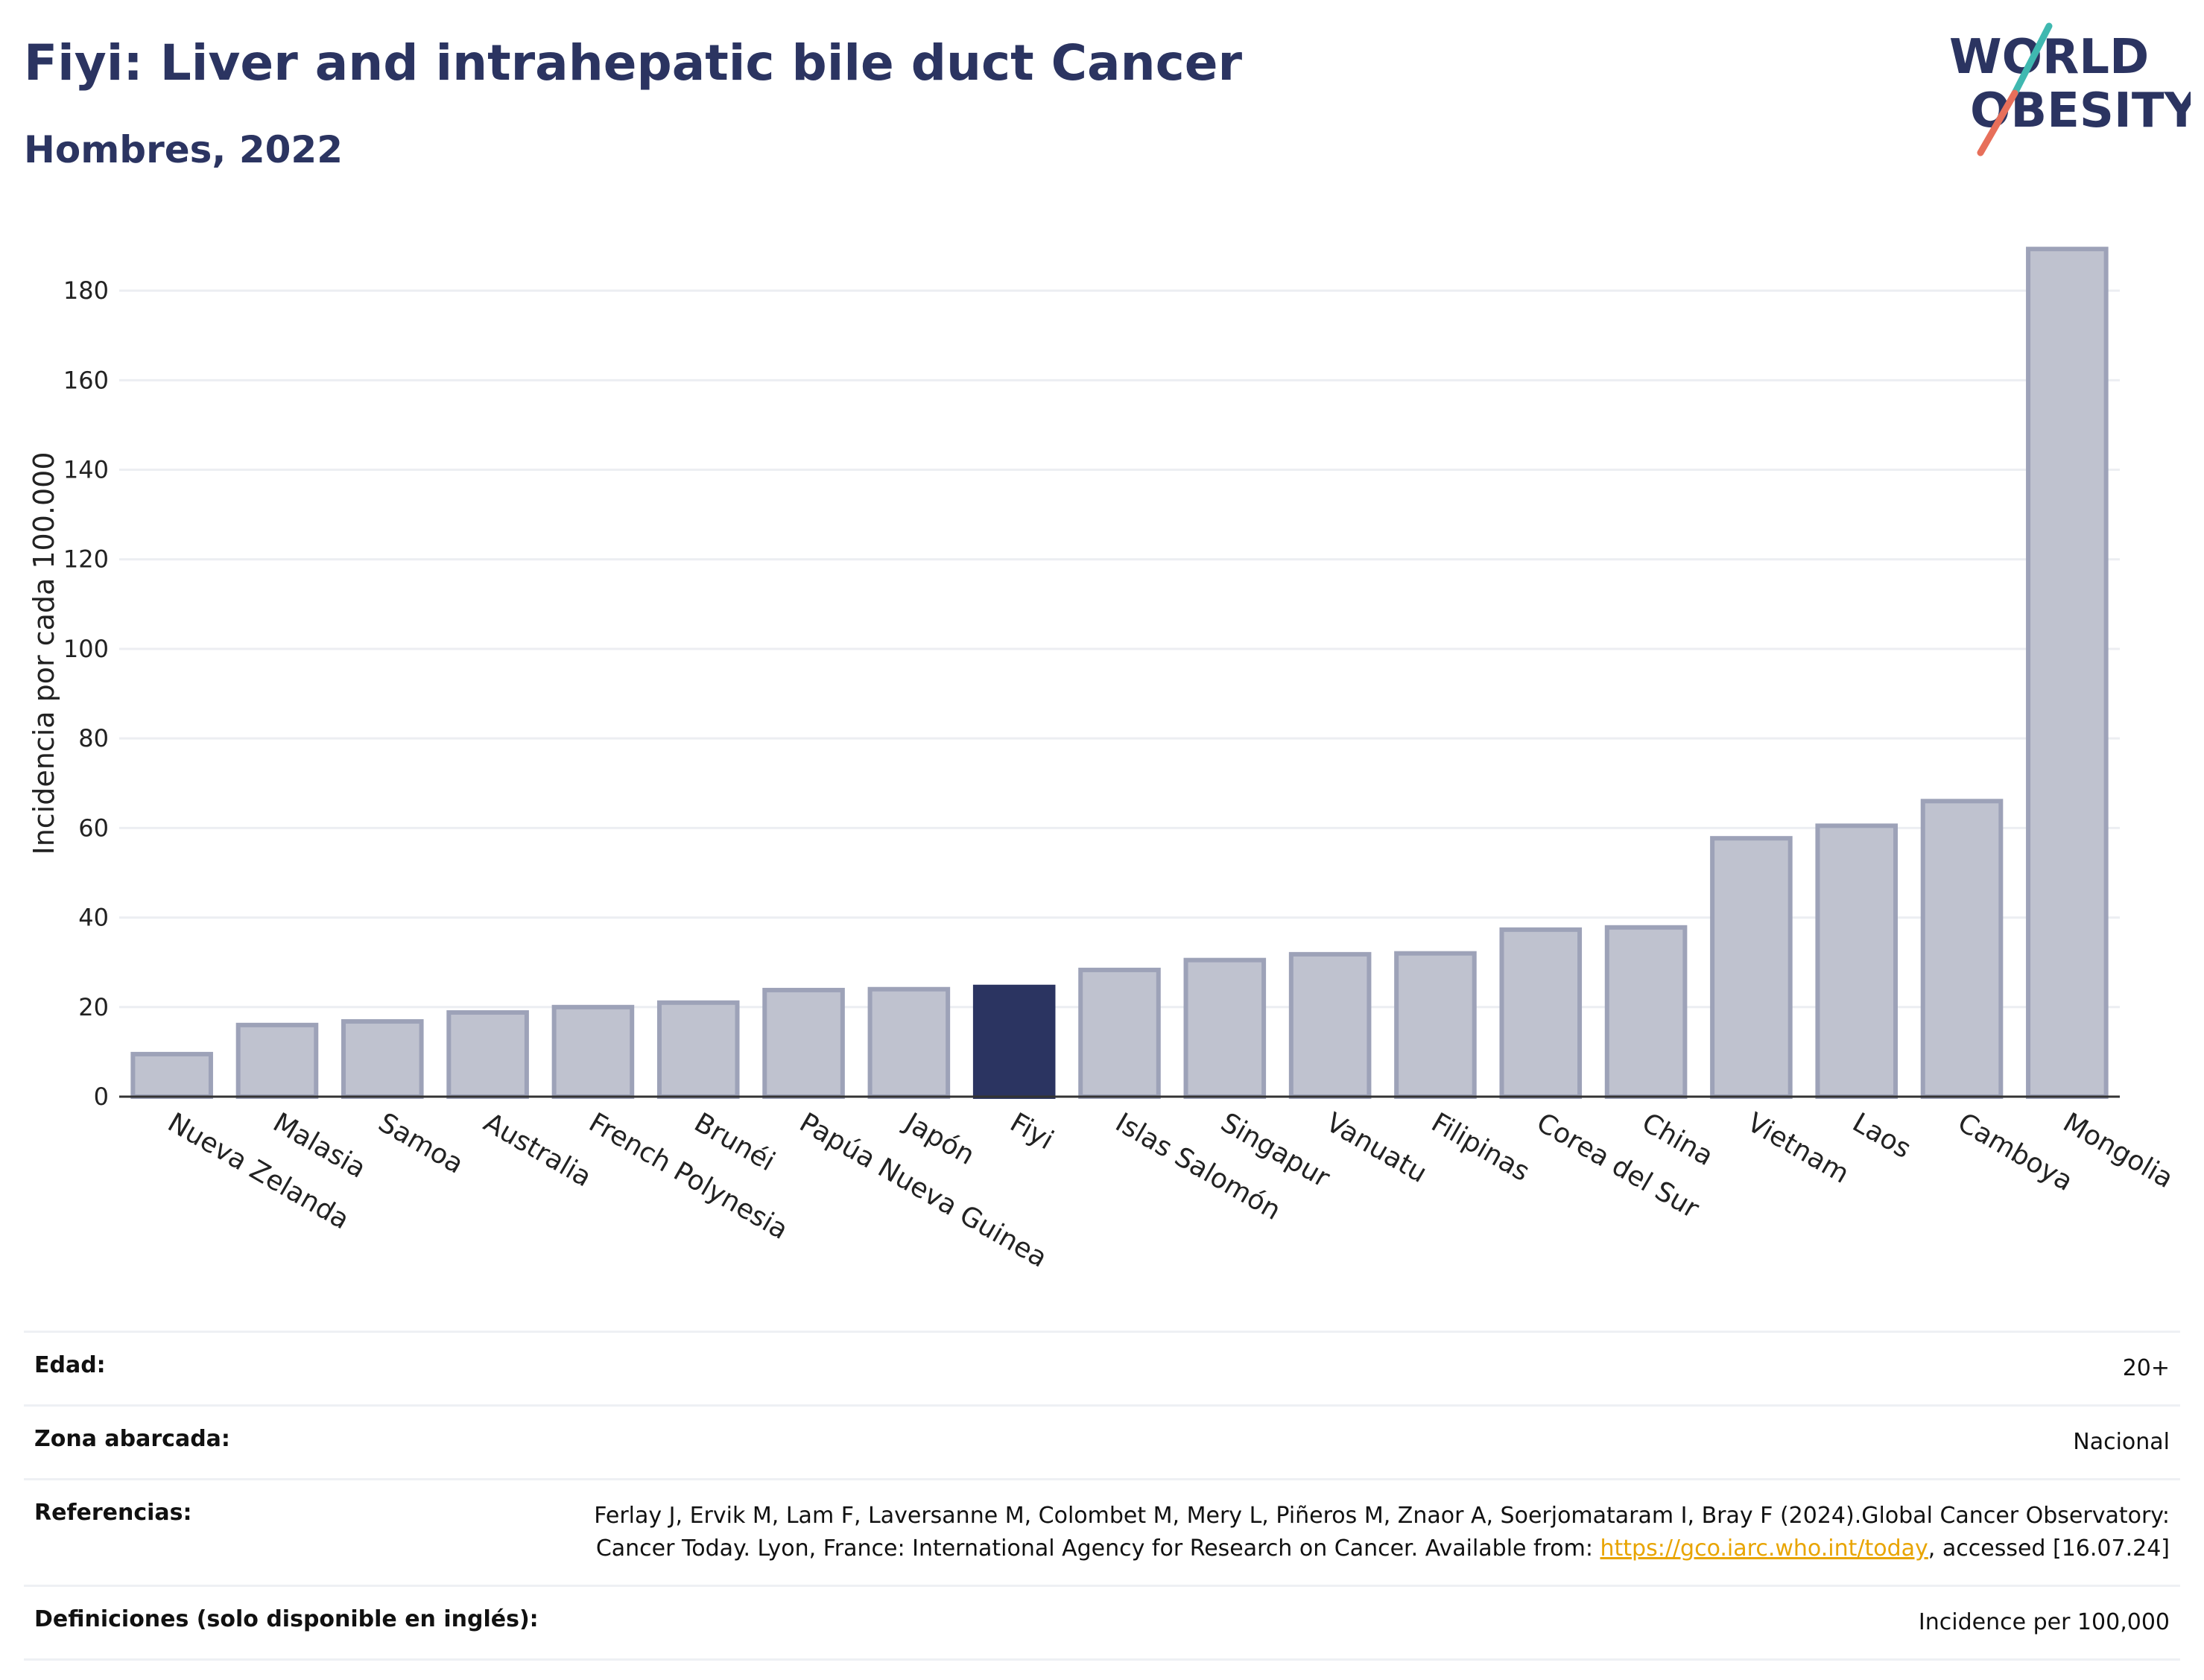 The width and height of the screenshot is (2204, 1680). Describe the element at coordinates (1480, 1147) in the screenshot. I see `x-category-label: Filipinas` at that location.